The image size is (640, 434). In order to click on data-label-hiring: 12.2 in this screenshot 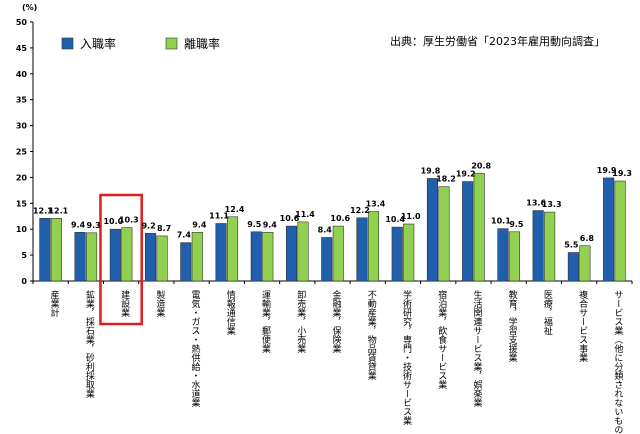, I will do `click(360, 210)`.